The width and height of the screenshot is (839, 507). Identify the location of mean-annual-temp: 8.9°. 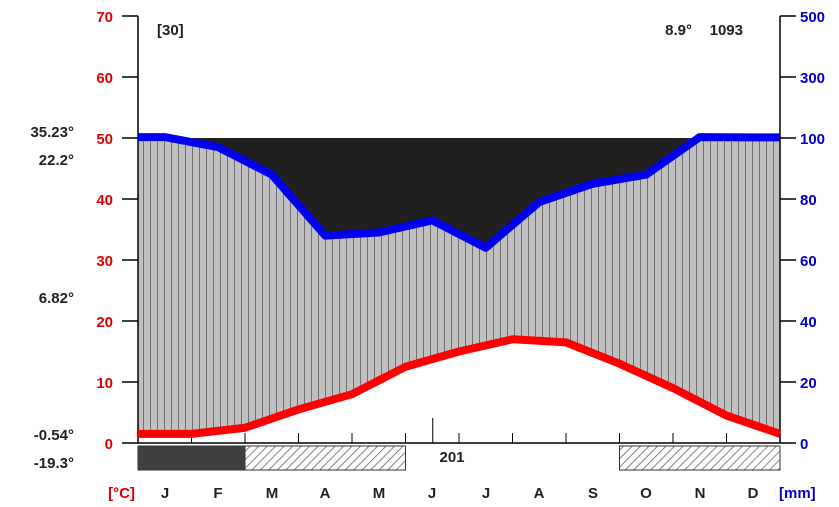
(678, 30).